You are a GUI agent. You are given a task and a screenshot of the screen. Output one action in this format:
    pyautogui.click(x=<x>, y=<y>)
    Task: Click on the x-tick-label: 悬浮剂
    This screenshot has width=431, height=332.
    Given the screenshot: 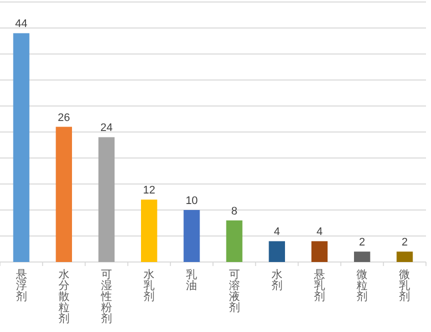 What is the action you would take?
    pyautogui.click(x=20, y=285)
    